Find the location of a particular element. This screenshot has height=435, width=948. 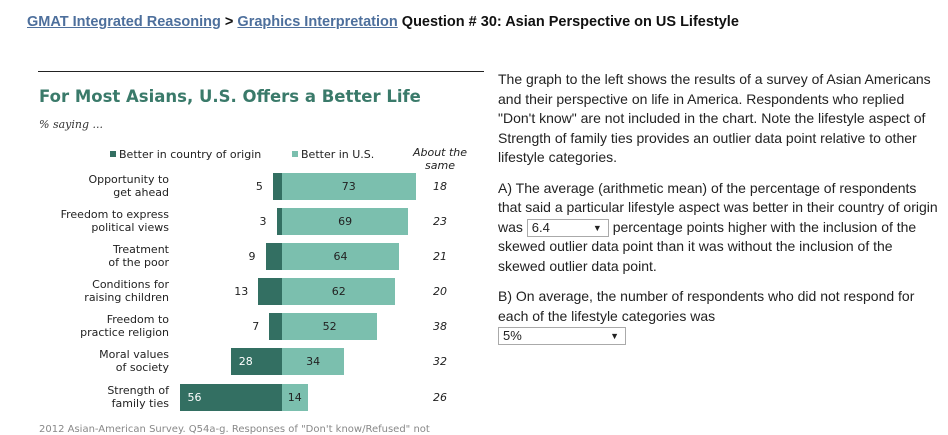

breadcrumb-integrated-reasoning: GMAT Integrated Reasoning is located at coordinates (124, 22).